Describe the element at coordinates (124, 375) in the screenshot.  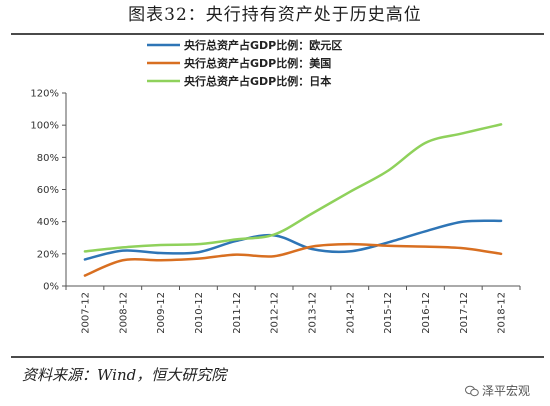
I see `source-note: 资料来源：Wind，恒大研究院` at that location.